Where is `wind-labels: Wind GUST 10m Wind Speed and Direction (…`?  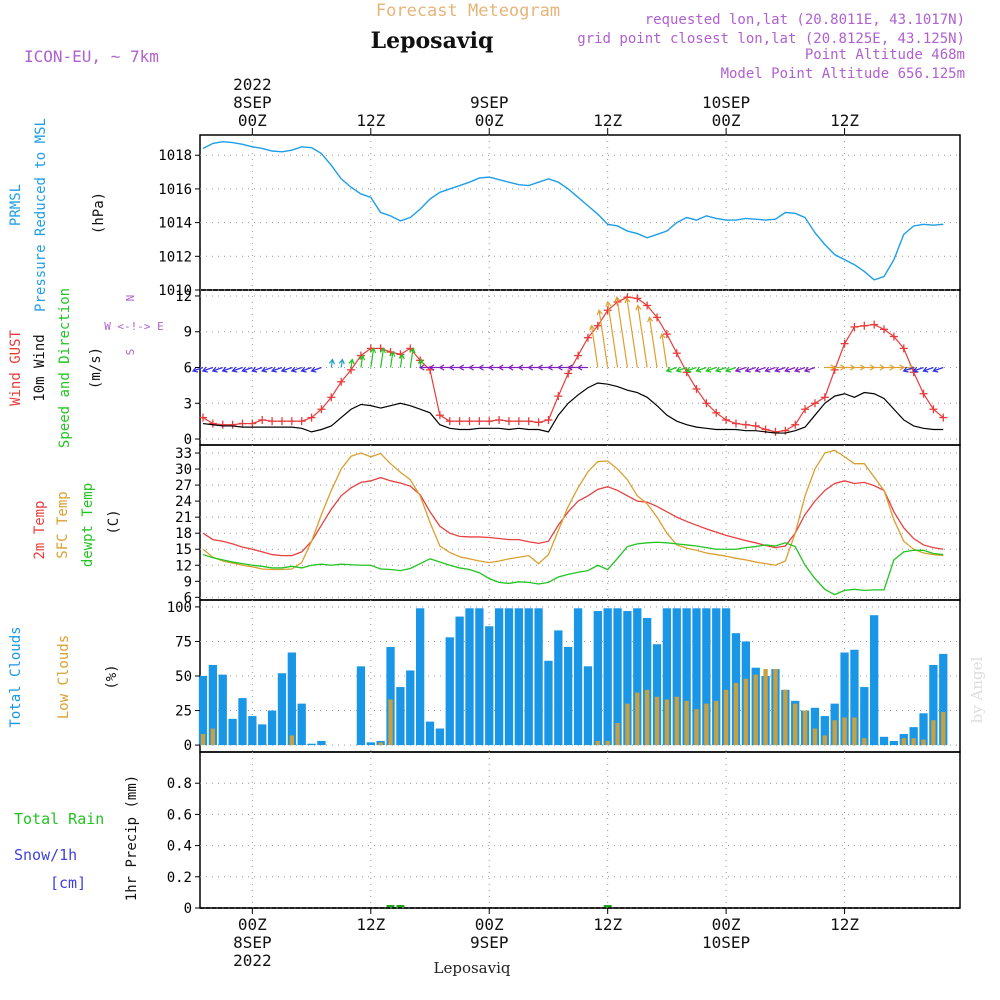
wind-labels: Wind GUST 10m Wind Speed and Direction (… is located at coordinates (86, 368).